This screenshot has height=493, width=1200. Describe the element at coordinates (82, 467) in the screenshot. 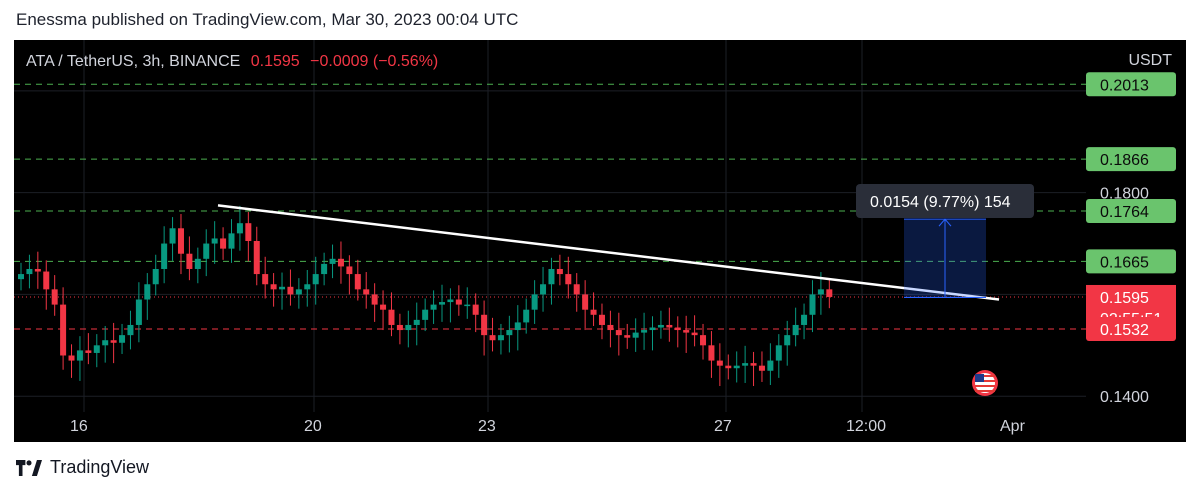

I see `tradingview-footer: TradingView` at that location.